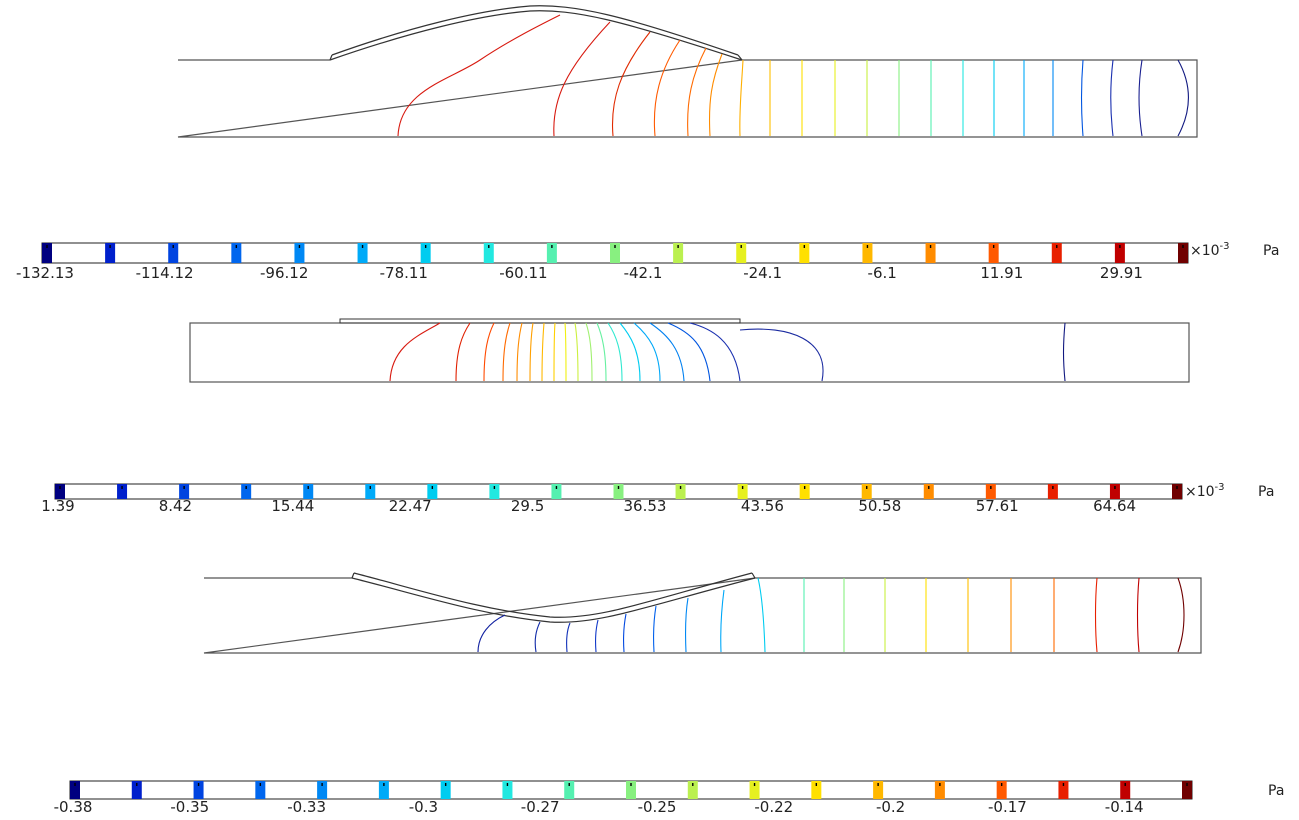 The width and height of the screenshot is (1299, 820). I want to click on colorbar-exponent-power: -3, so click(1220, 487).